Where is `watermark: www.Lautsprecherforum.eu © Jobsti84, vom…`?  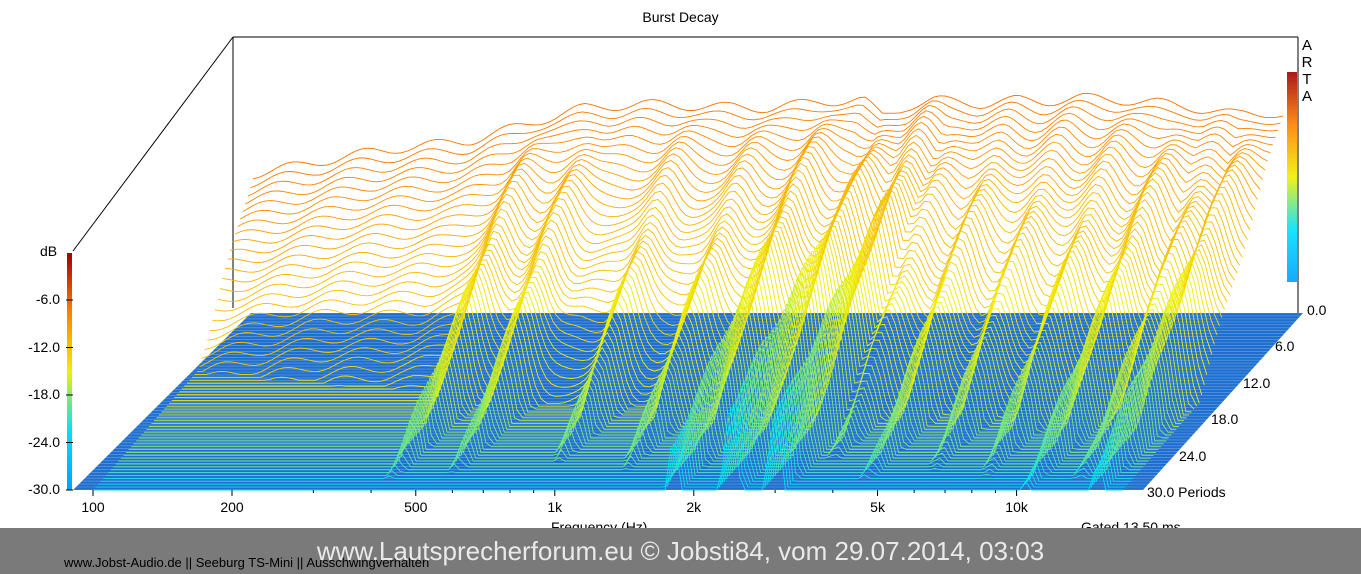
watermark: www.Lautsprecherforum.eu © Jobsti84, vom… is located at coordinates (680, 551).